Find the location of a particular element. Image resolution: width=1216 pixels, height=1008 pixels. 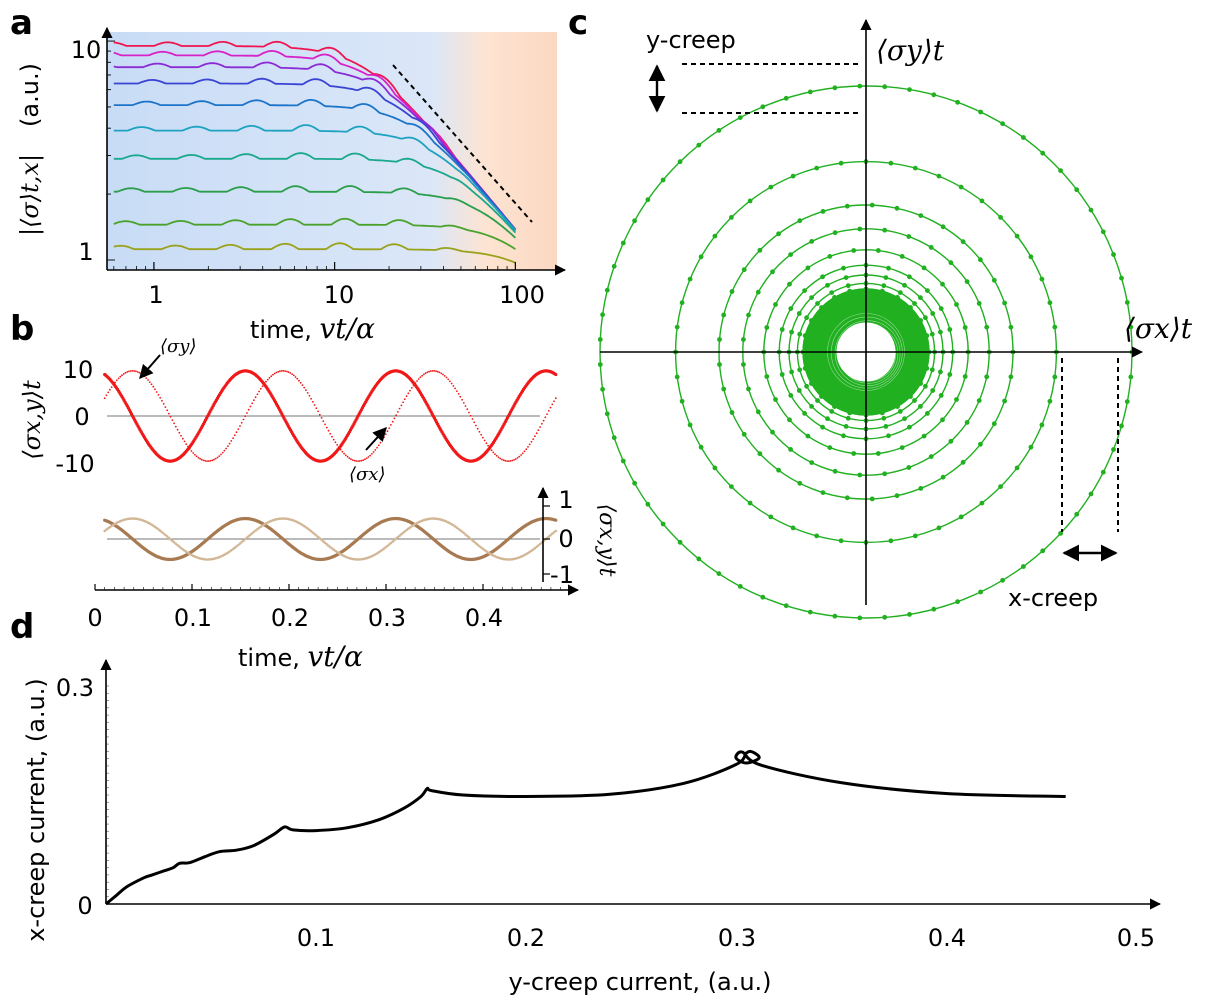

panel-b-sigma-x-annotation: ⟨σx⟩ is located at coordinates (367, 474).